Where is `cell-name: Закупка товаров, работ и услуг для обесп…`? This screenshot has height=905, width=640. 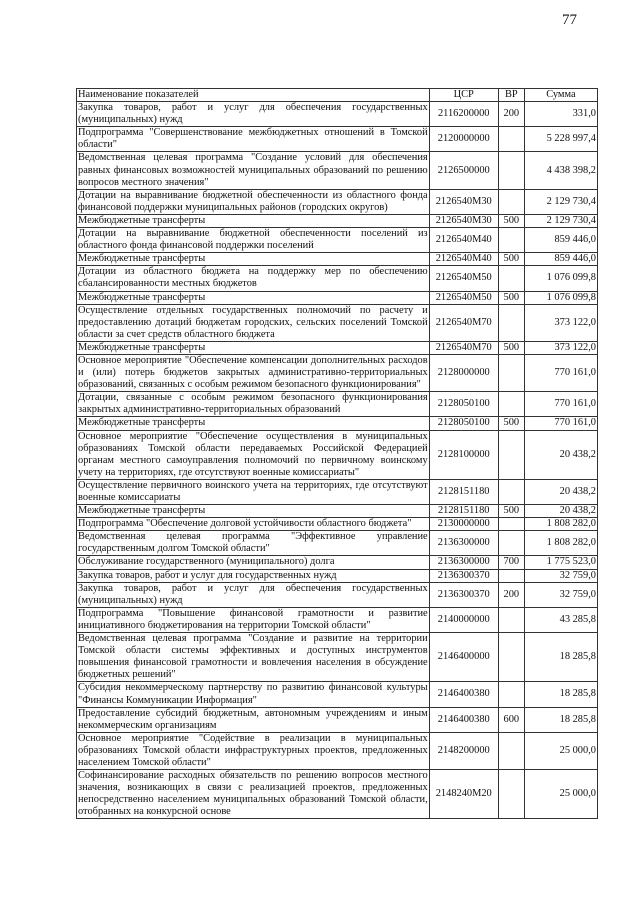 cell-name: Закупка товаров, работ и услуг для обесп… is located at coordinates (253, 114).